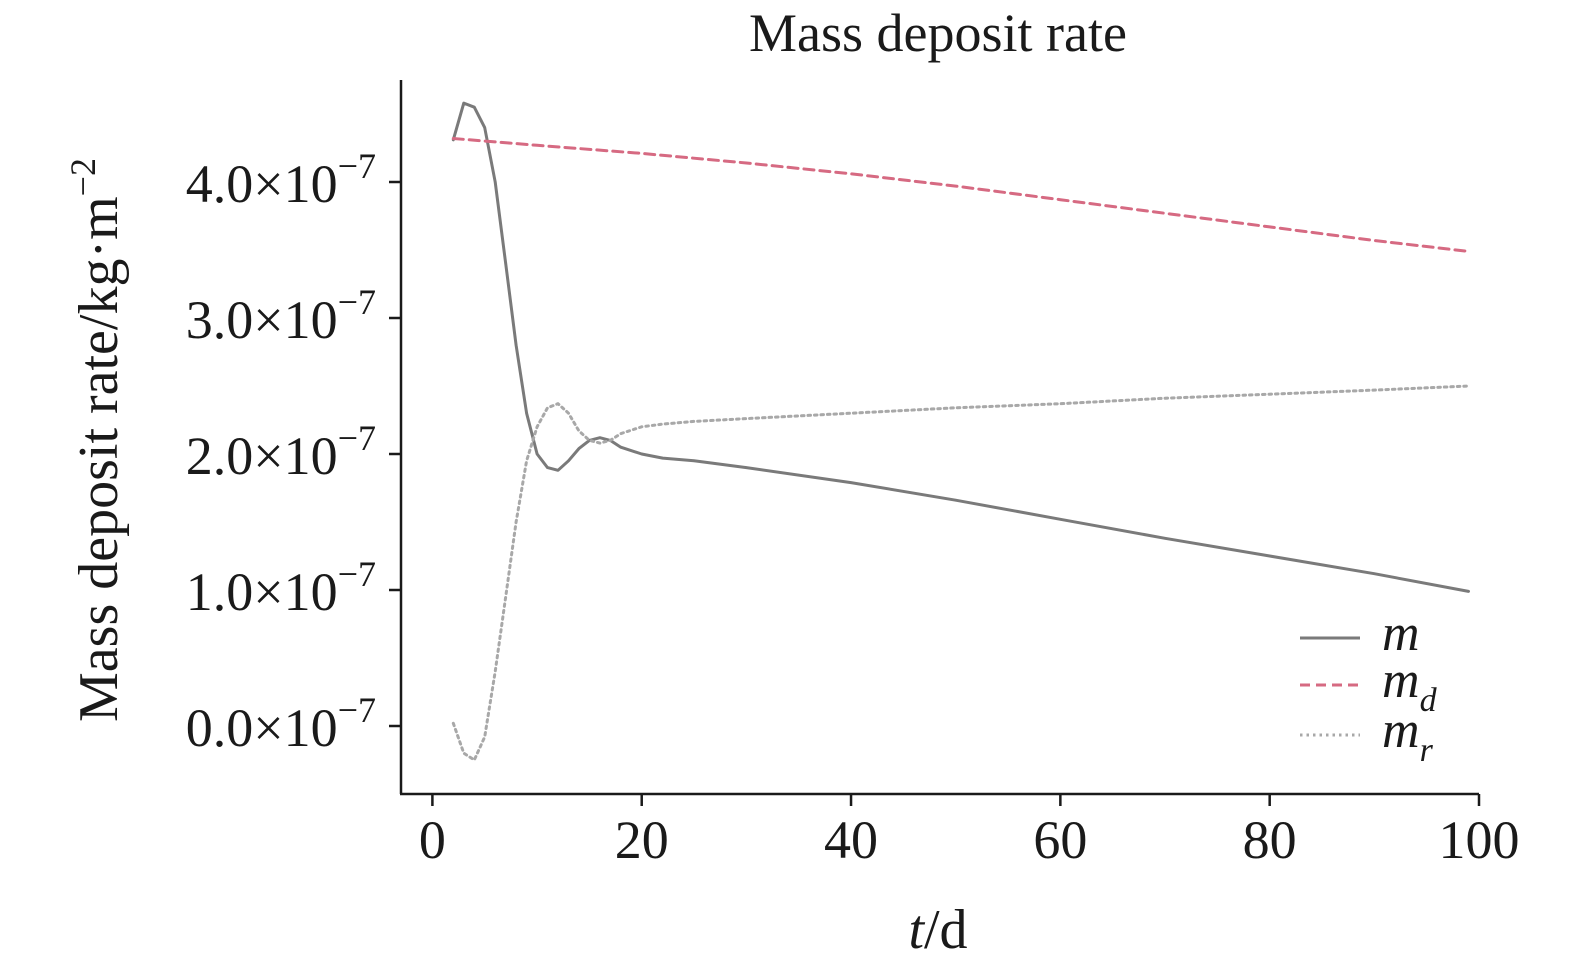 The image size is (1575, 972). What do you see at coordinates (969, 832) in the screenshot?
I see `x-ticks: 0 20 40 60 80 100` at bounding box center [969, 832].